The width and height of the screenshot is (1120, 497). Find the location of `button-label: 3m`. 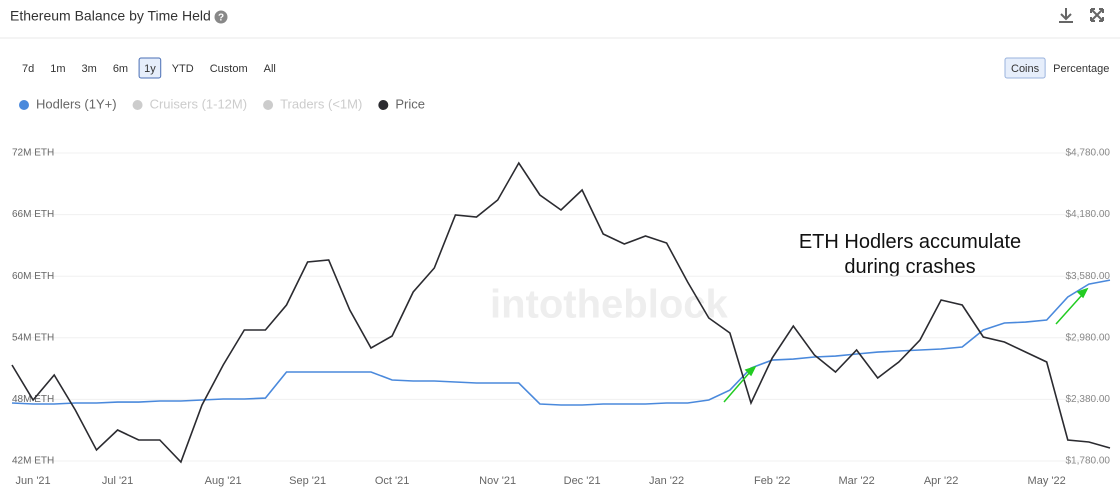

button-label: 3m is located at coordinates (89, 69).